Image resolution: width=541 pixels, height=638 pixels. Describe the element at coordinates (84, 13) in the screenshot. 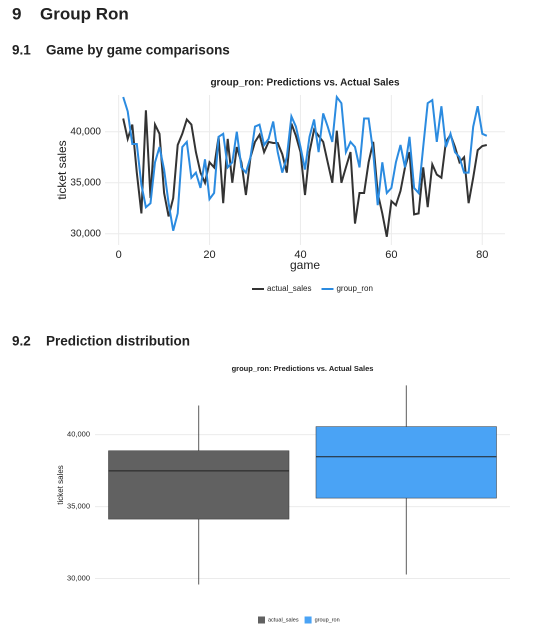

I see `section-title: Group Ron` at that location.